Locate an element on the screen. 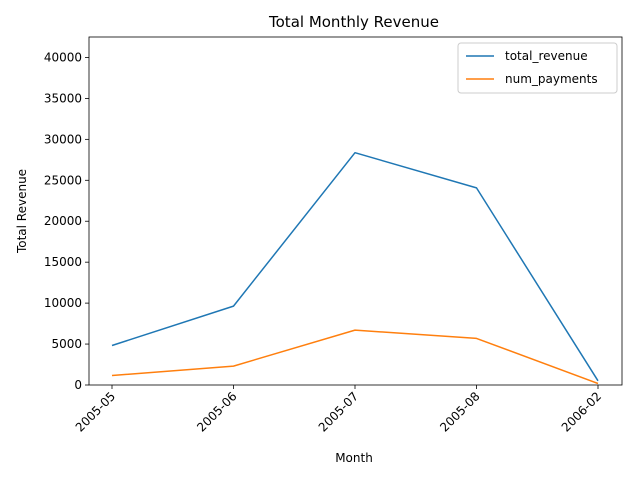 Image resolution: width=640 pixels, height=480 pixels. y-tick-label: 35000 is located at coordinates (63, 98).